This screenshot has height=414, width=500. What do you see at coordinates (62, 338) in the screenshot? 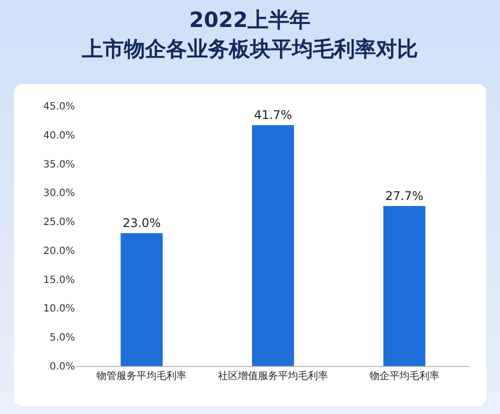
I see `y-tick-label: 5.0%` at bounding box center [62, 338].